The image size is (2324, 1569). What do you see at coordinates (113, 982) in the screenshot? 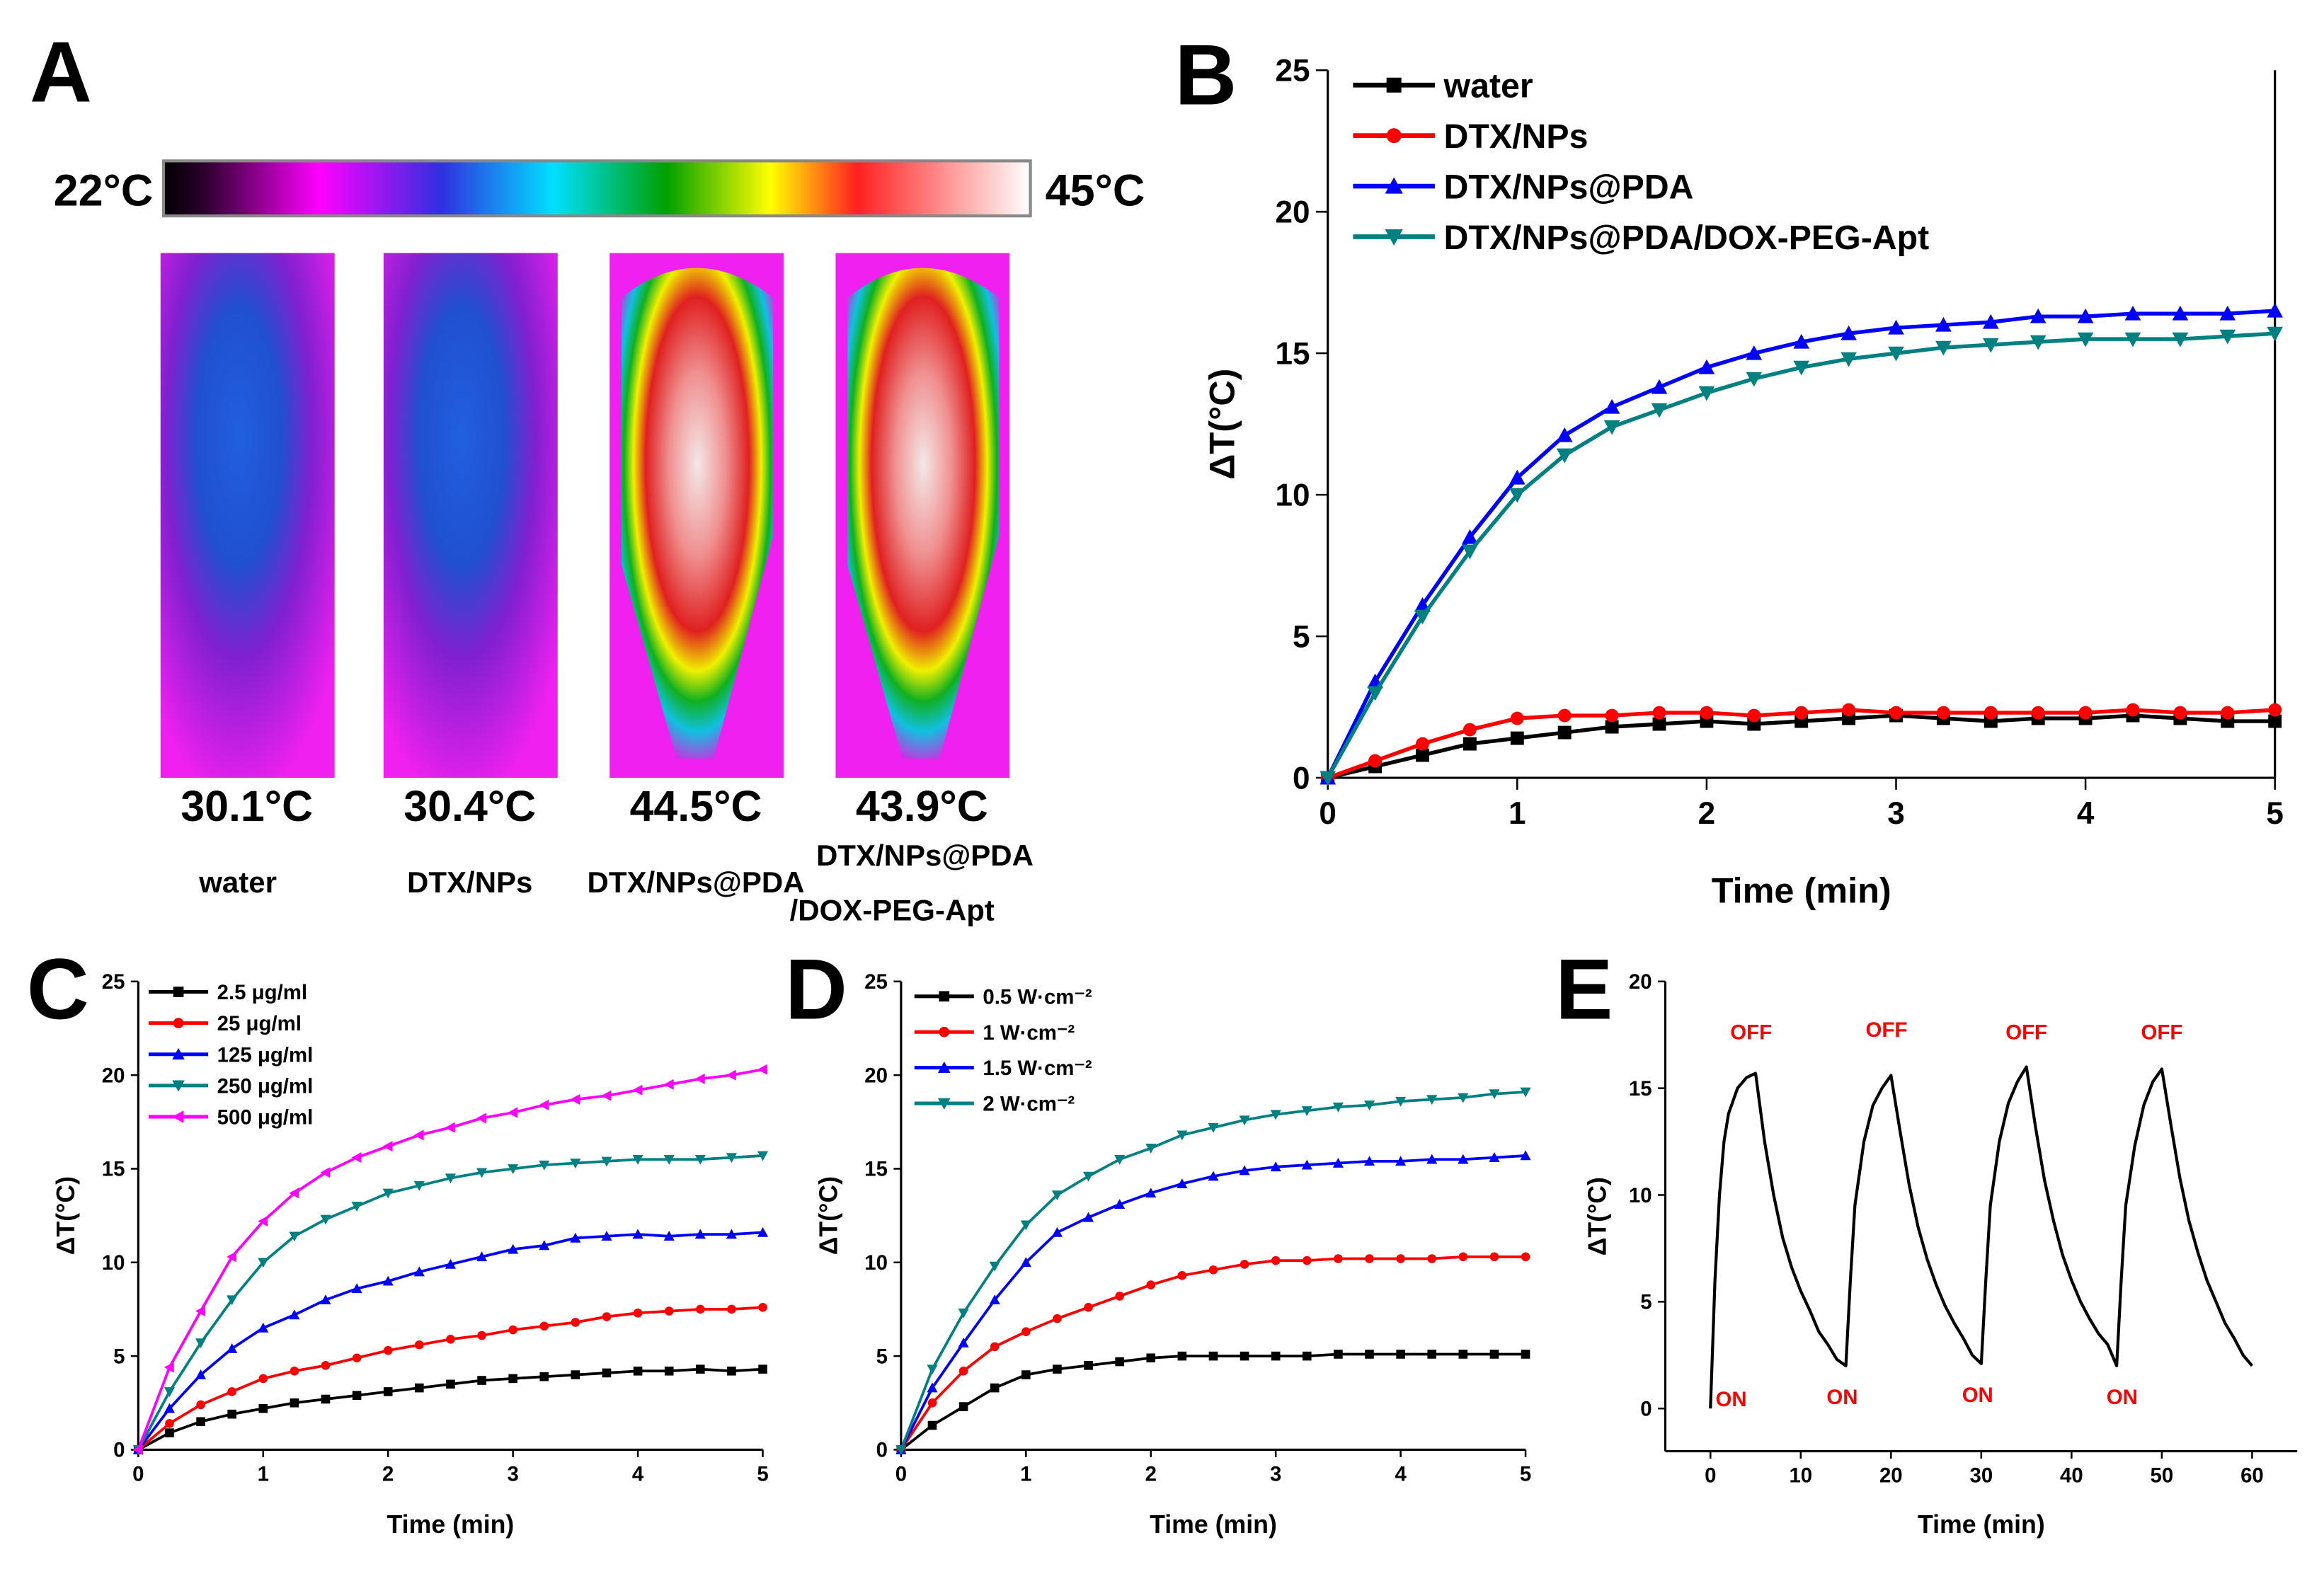
I see `y-tick-label: 25` at bounding box center [113, 982].